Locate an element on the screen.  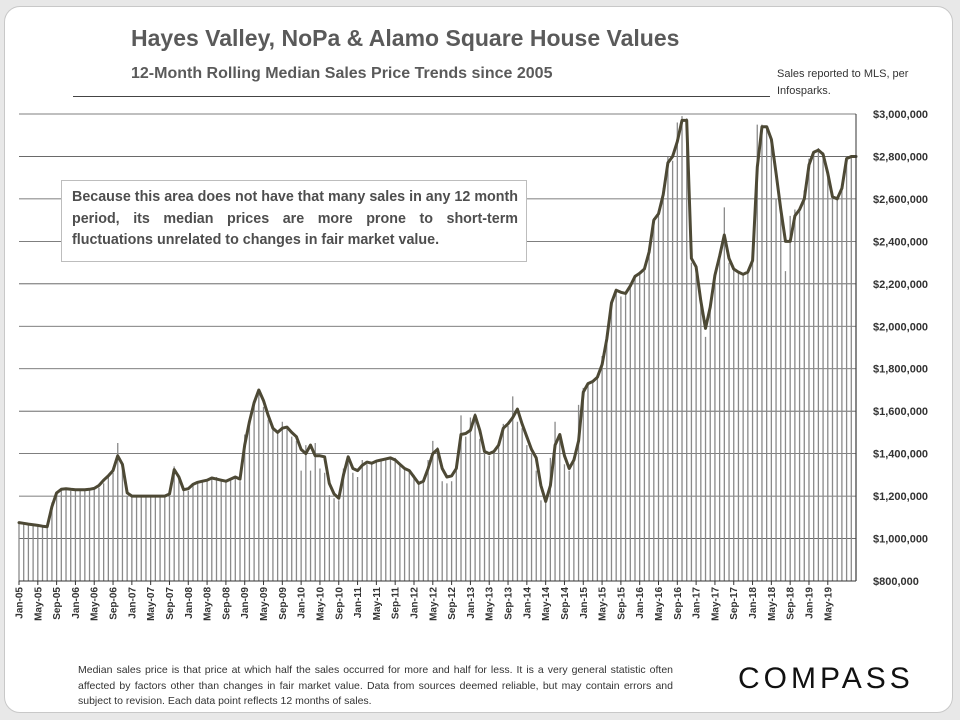
x-tick-label: May-18 is located at coordinates (772, 604).